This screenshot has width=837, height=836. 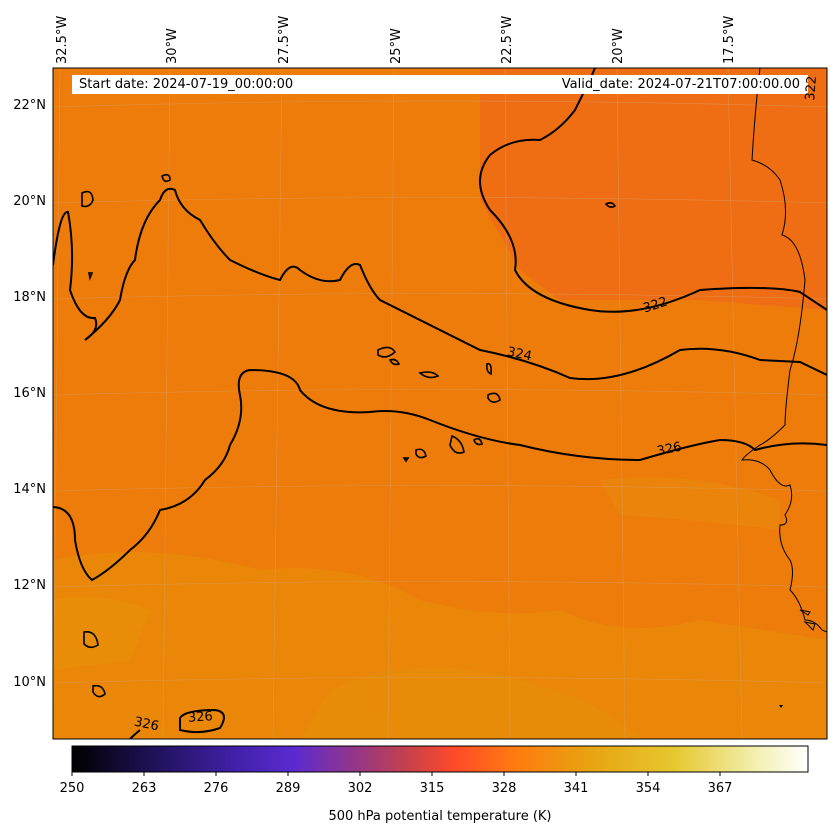 I want to click on lon-label-22-5w: 22.5°W, so click(x=507, y=39).